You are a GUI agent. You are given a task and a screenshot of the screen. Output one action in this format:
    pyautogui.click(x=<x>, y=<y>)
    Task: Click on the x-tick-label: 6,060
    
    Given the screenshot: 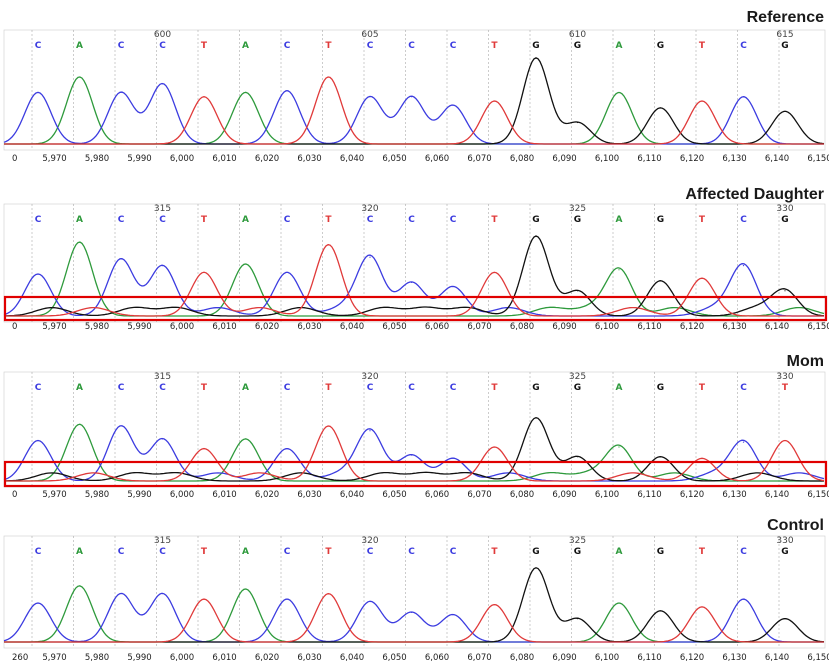 What is the action you would take?
    pyautogui.click(x=437, y=658)
    